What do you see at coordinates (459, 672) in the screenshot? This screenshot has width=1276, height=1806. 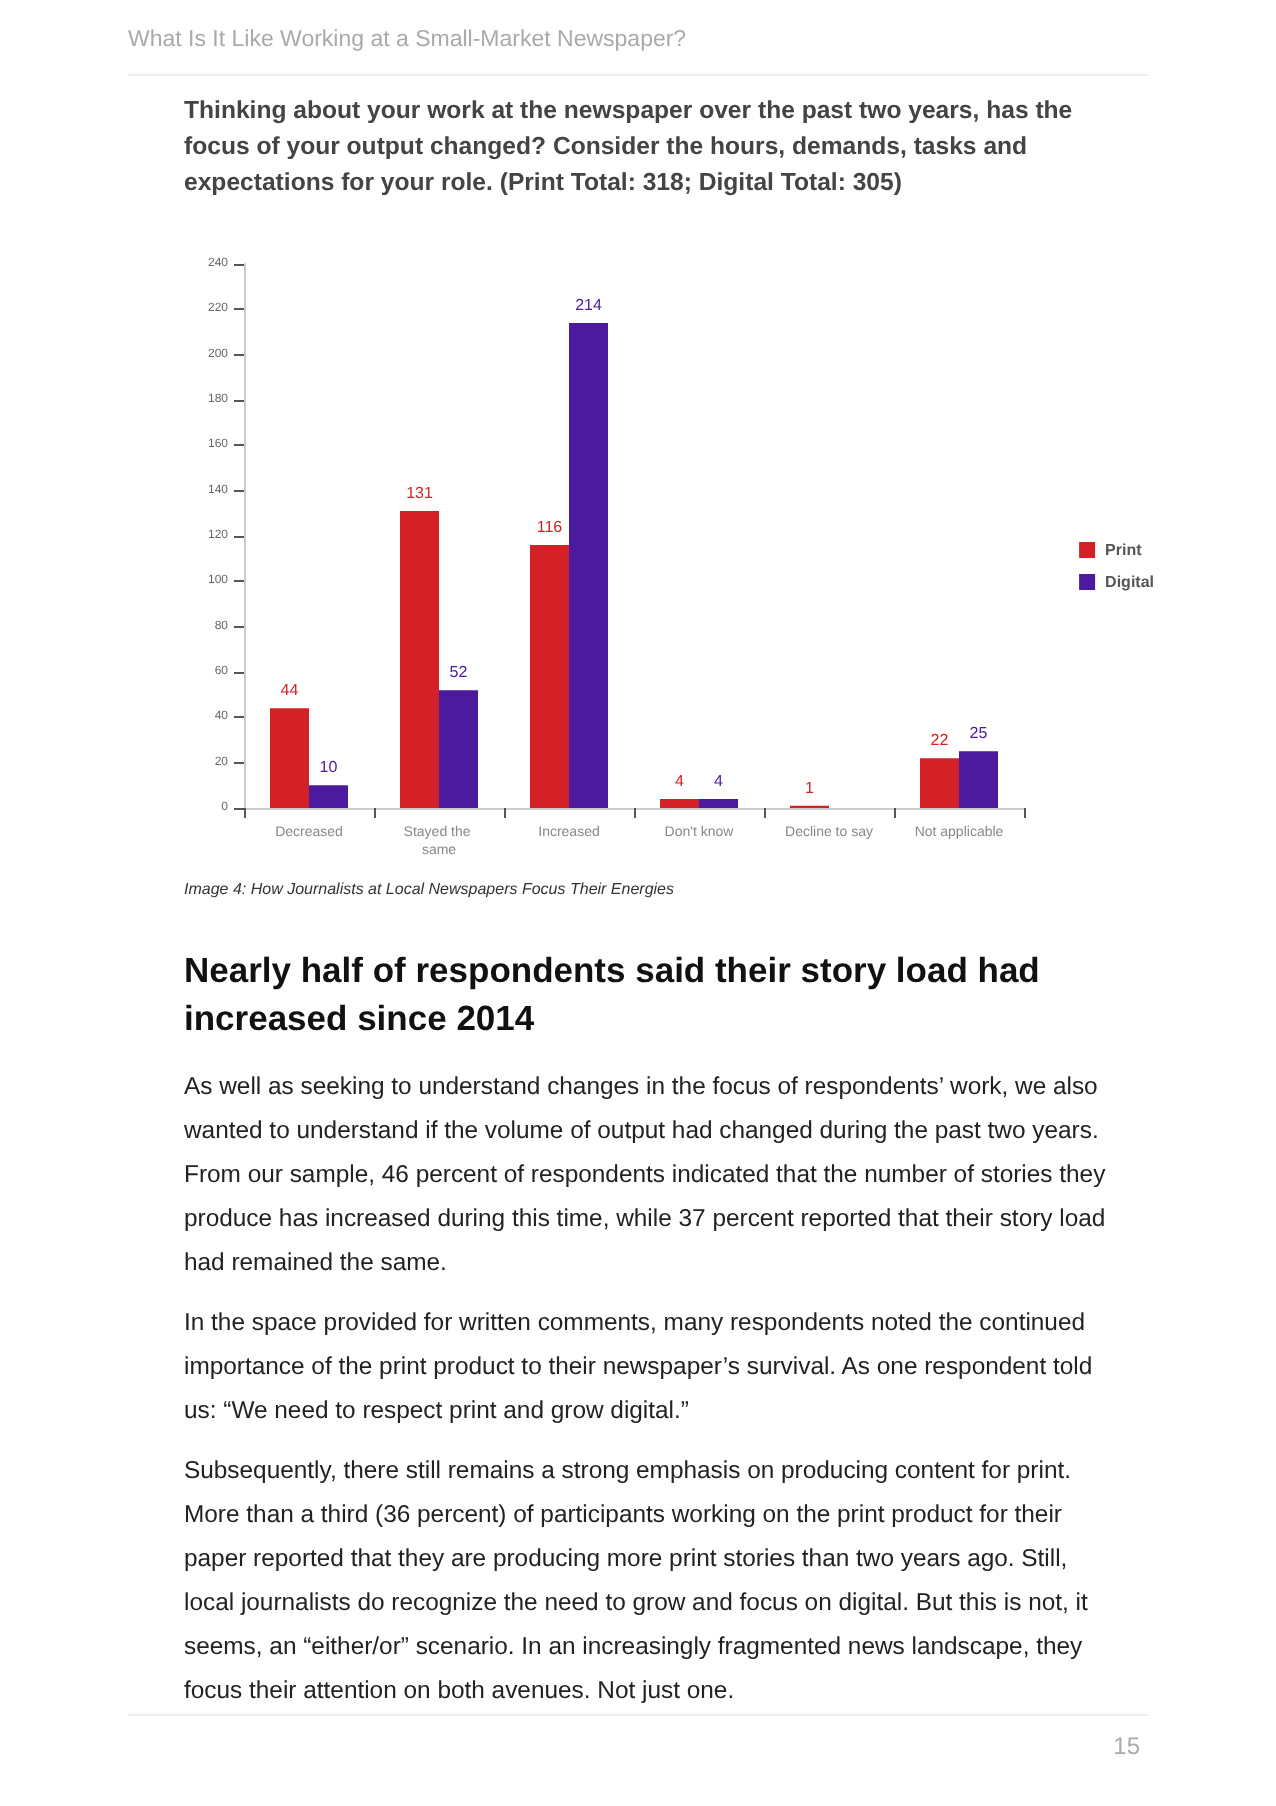 I see `data-label: 52` at bounding box center [459, 672].